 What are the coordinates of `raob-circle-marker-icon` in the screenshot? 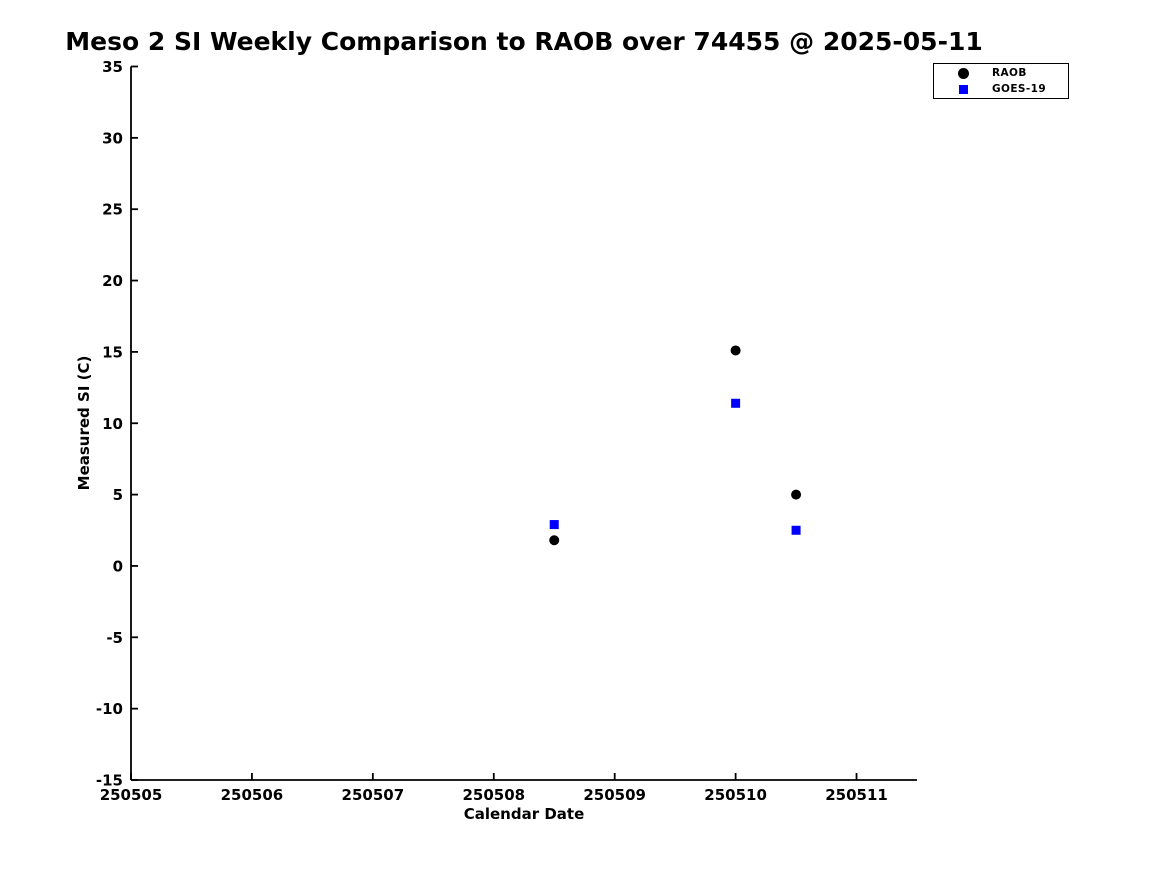 It's located at (963, 73).